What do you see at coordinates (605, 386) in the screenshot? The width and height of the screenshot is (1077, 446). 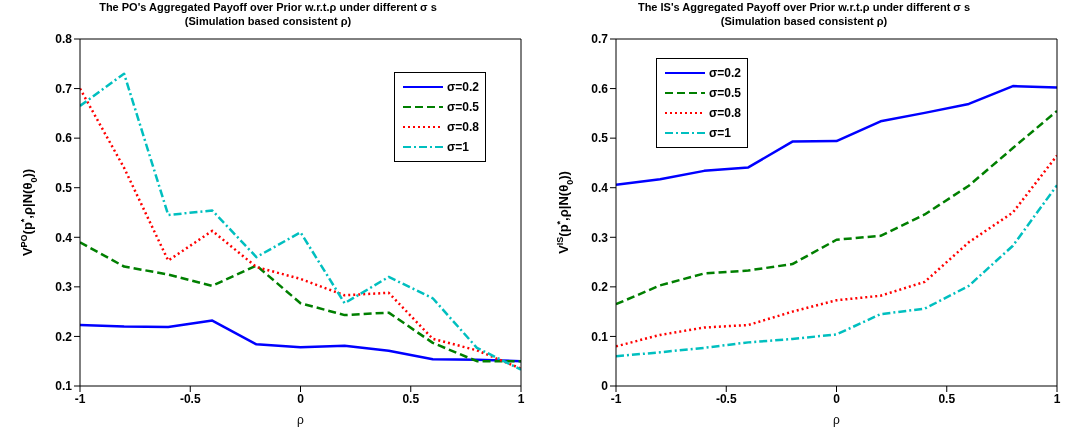 I see `y-tick-label: 0` at bounding box center [605, 386].